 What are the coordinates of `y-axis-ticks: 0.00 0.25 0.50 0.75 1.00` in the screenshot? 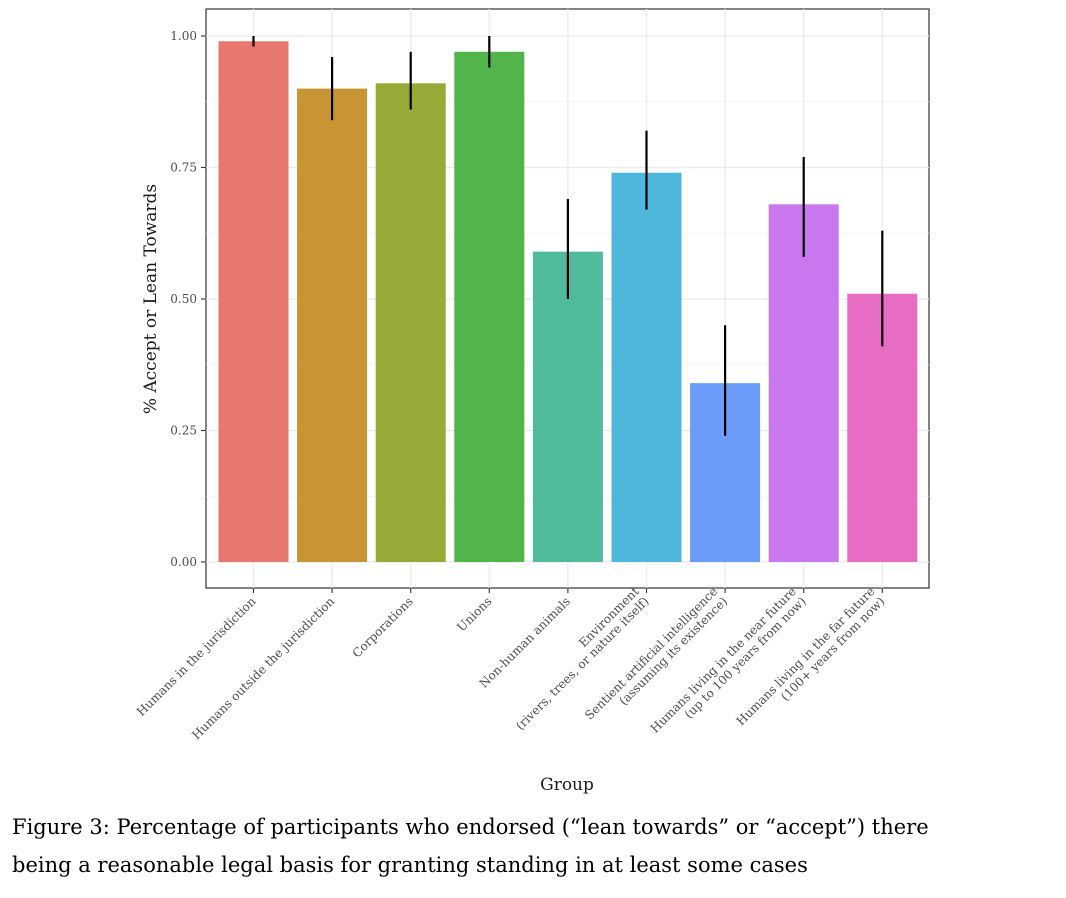 It's located at (188, 299).